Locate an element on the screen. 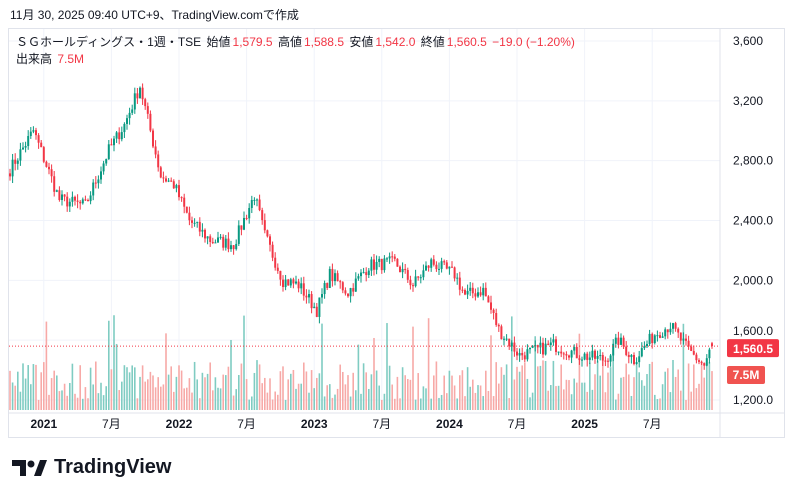 Image resolution: width=795 pixels, height=498 pixels. tradingview-logo: TradingView is located at coordinates (91, 467).